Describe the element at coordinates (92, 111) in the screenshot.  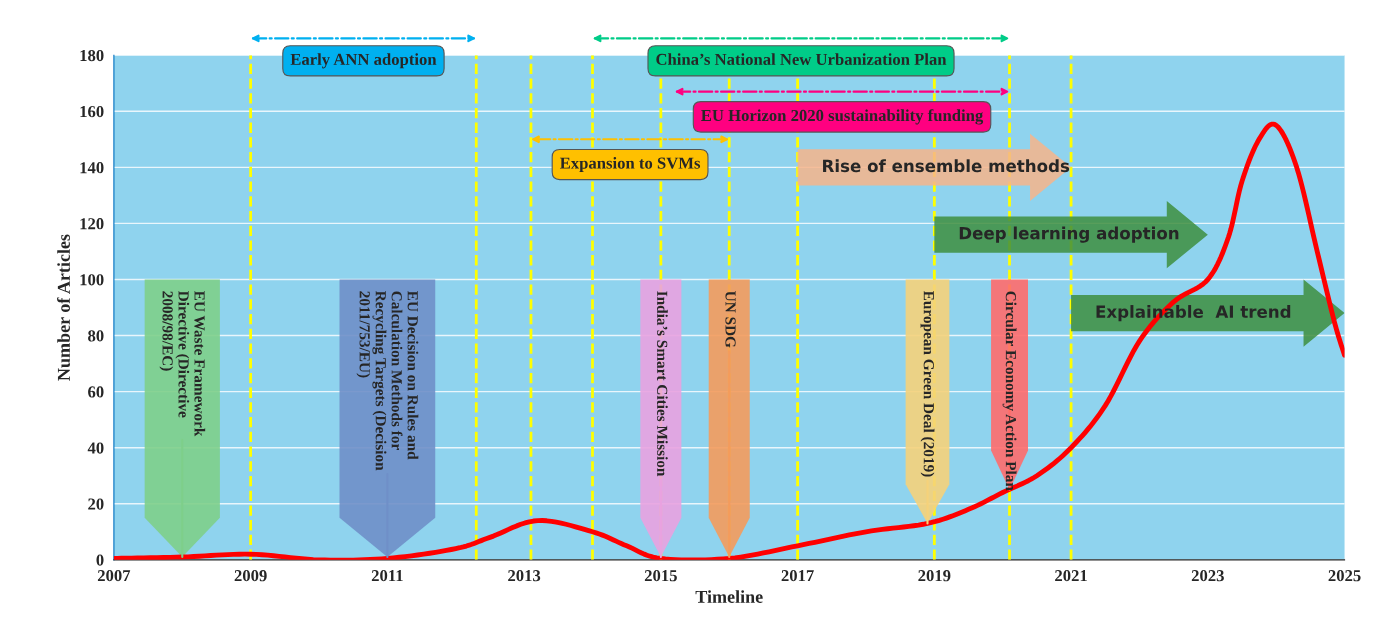
I see `y-tick-label: 160` at that location.